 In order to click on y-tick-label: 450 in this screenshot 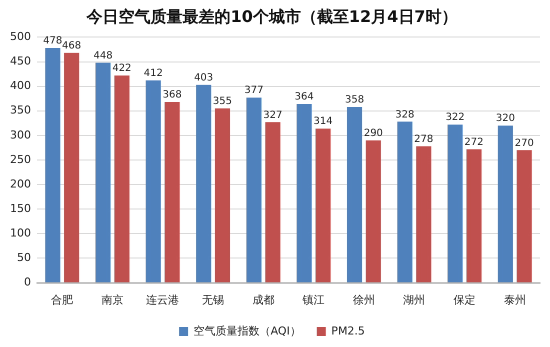, I will do `click(20, 61)`.